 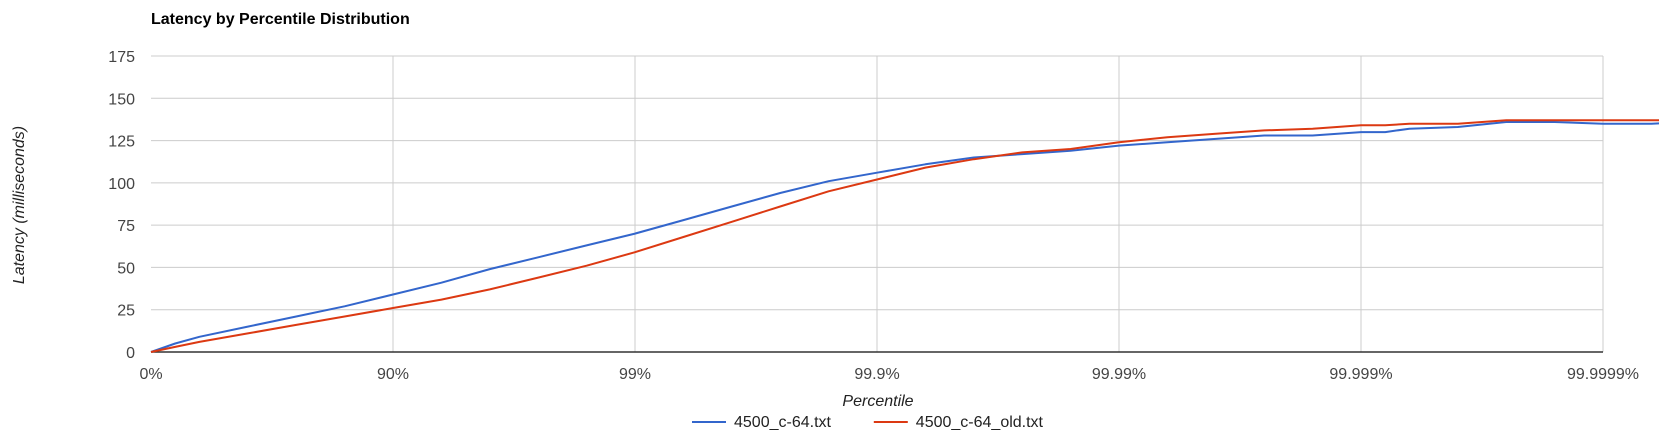 What do you see at coordinates (877, 401) in the screenshot?
I see `x-axis-label: Percentile` at bounding box center [877, 401].